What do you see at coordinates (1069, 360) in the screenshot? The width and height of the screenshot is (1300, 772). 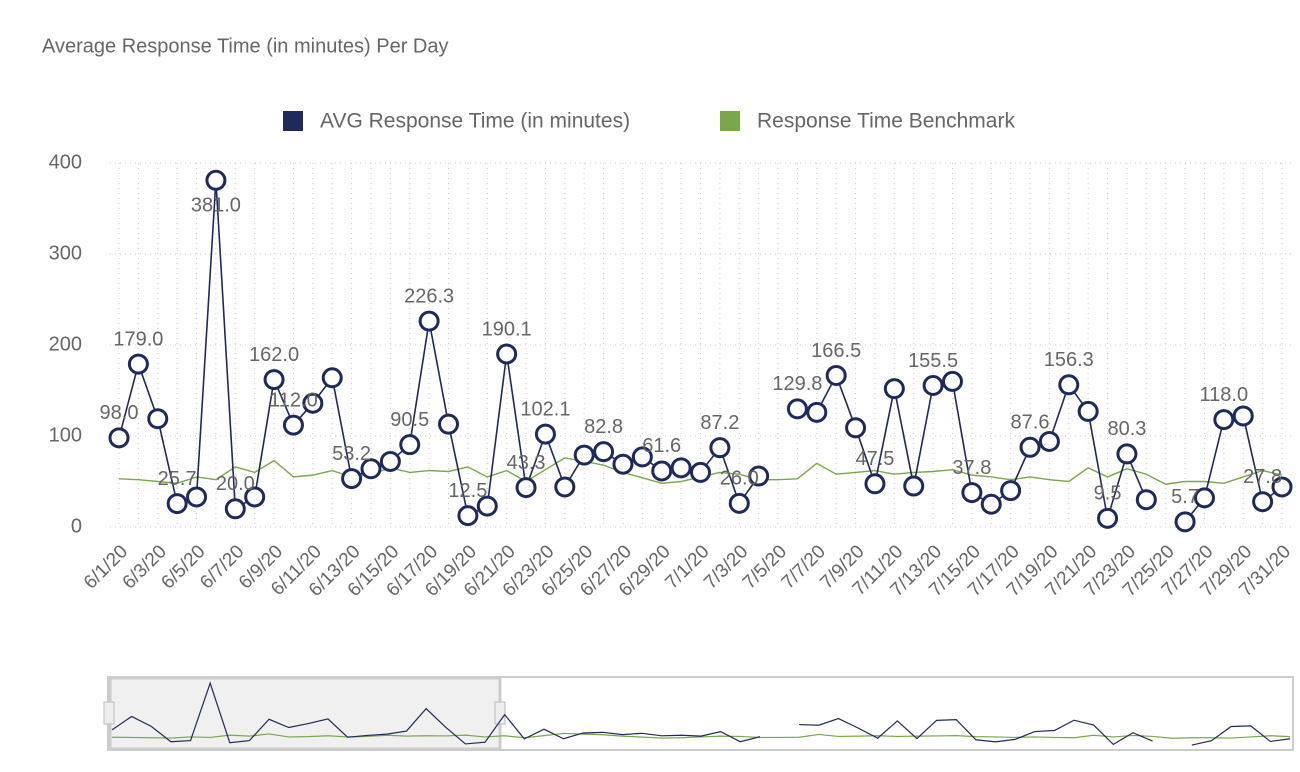 I see `data-label: 156.3` at bounding box center [1069, 360].